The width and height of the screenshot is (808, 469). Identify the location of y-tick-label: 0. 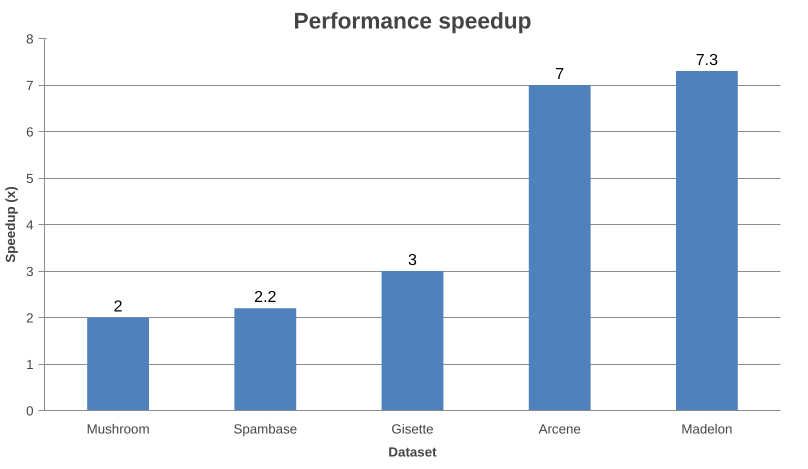
(30, 411).